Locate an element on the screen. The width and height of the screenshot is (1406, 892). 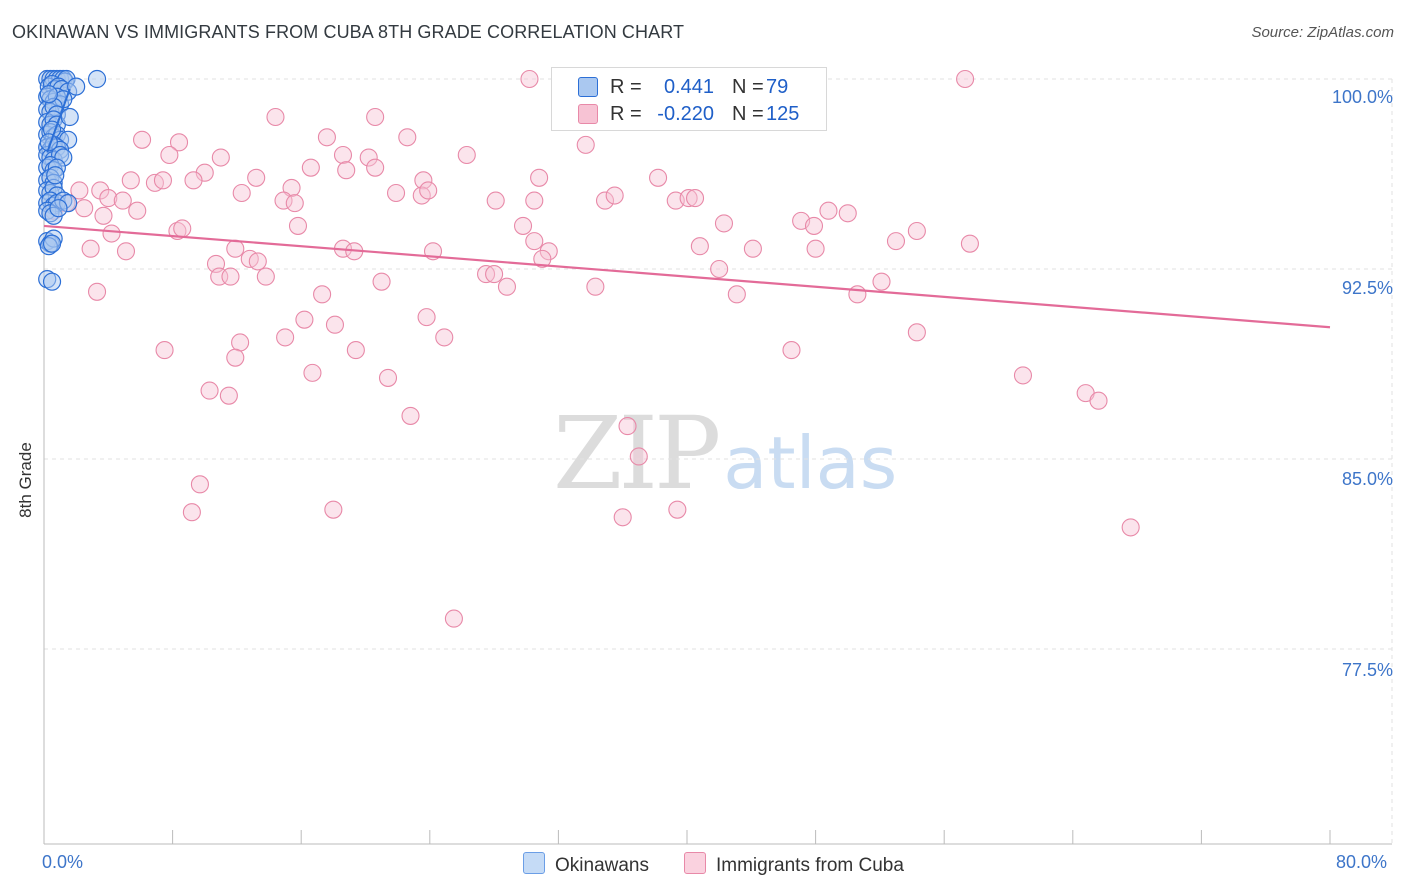
okinawan-r-value: 0.441 is located at coordinates (688, 87).